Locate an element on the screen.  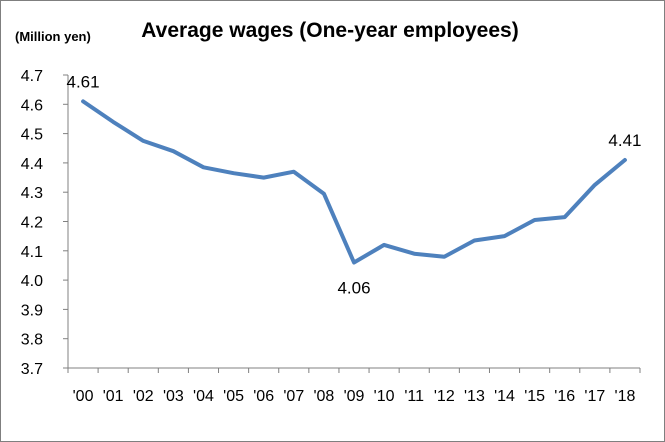
y-tick-label: 4.4 is located at coordinates (32, 164).